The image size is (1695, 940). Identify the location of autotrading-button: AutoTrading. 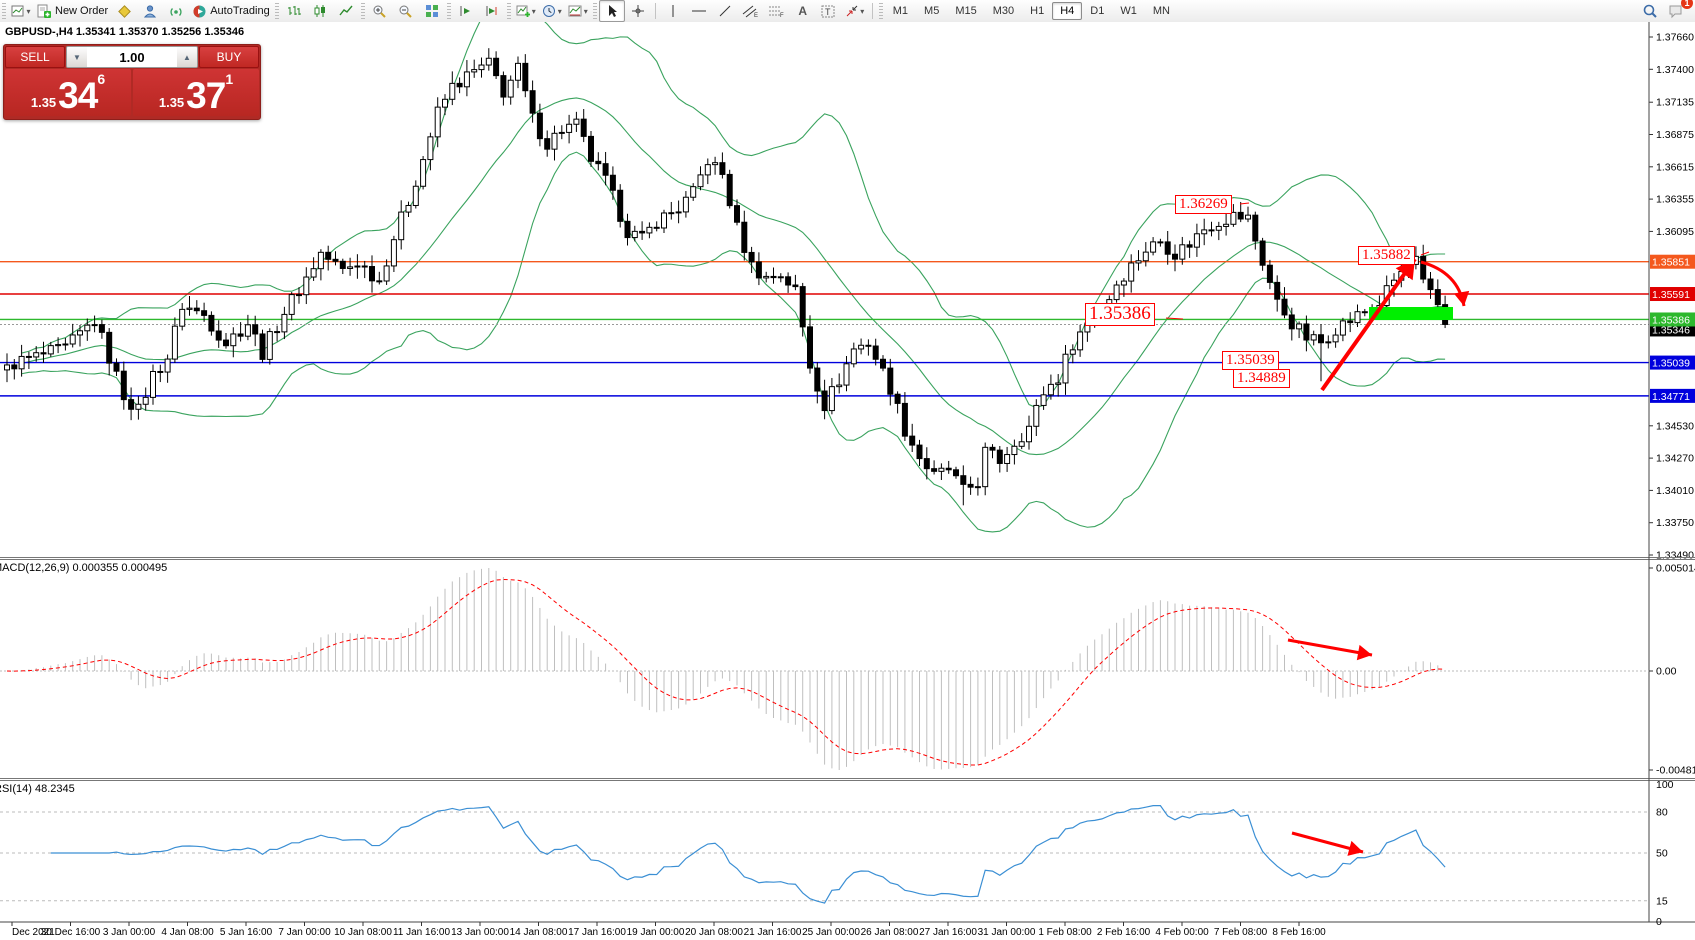
(231, 11).